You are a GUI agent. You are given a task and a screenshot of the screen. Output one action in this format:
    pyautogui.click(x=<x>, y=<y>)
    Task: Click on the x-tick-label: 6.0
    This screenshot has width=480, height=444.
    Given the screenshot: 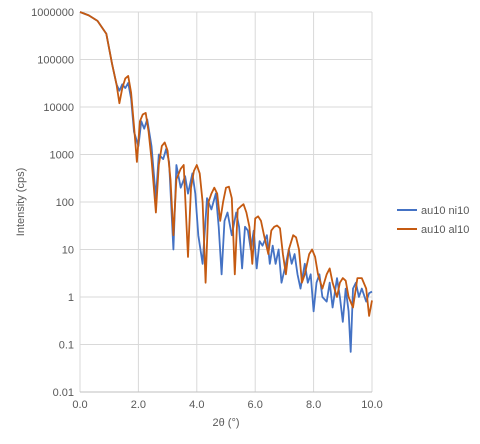 What is the action you would take?
    pyautogui.click(x=255, y=405)
    